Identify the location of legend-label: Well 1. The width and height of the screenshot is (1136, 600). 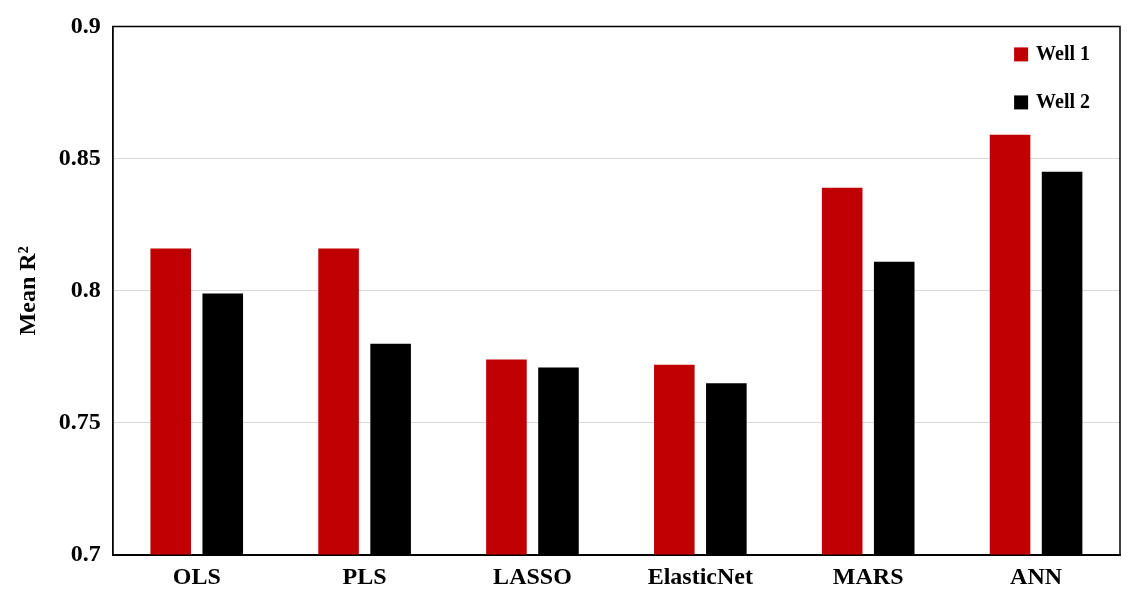
(1063, 52).